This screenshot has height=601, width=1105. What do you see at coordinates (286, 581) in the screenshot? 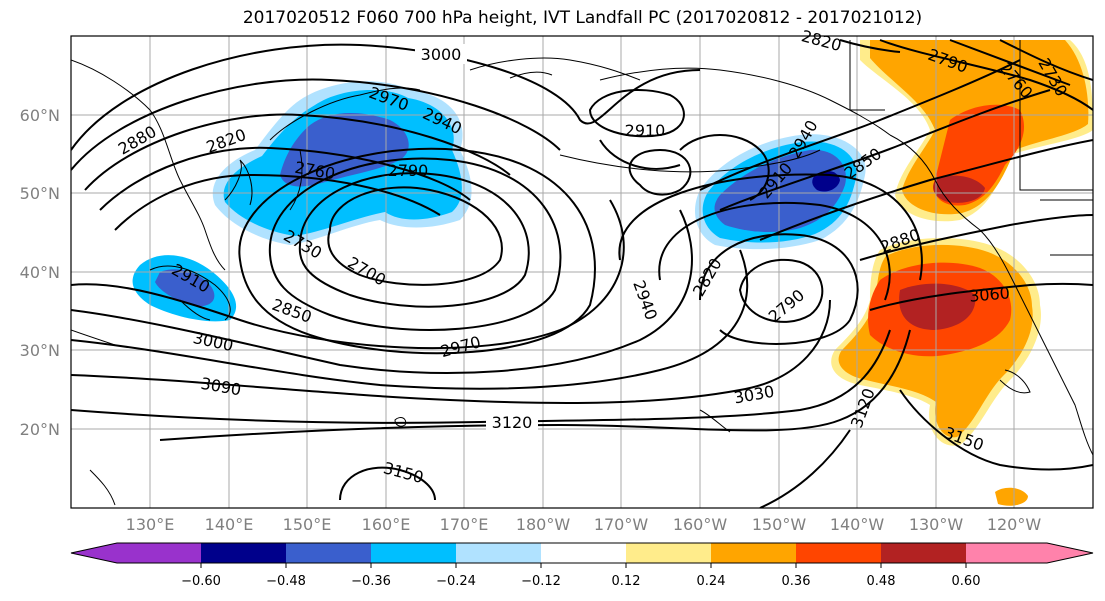
I see `colorbar-tick-label: −0.48` at bounding box center [286, 581].